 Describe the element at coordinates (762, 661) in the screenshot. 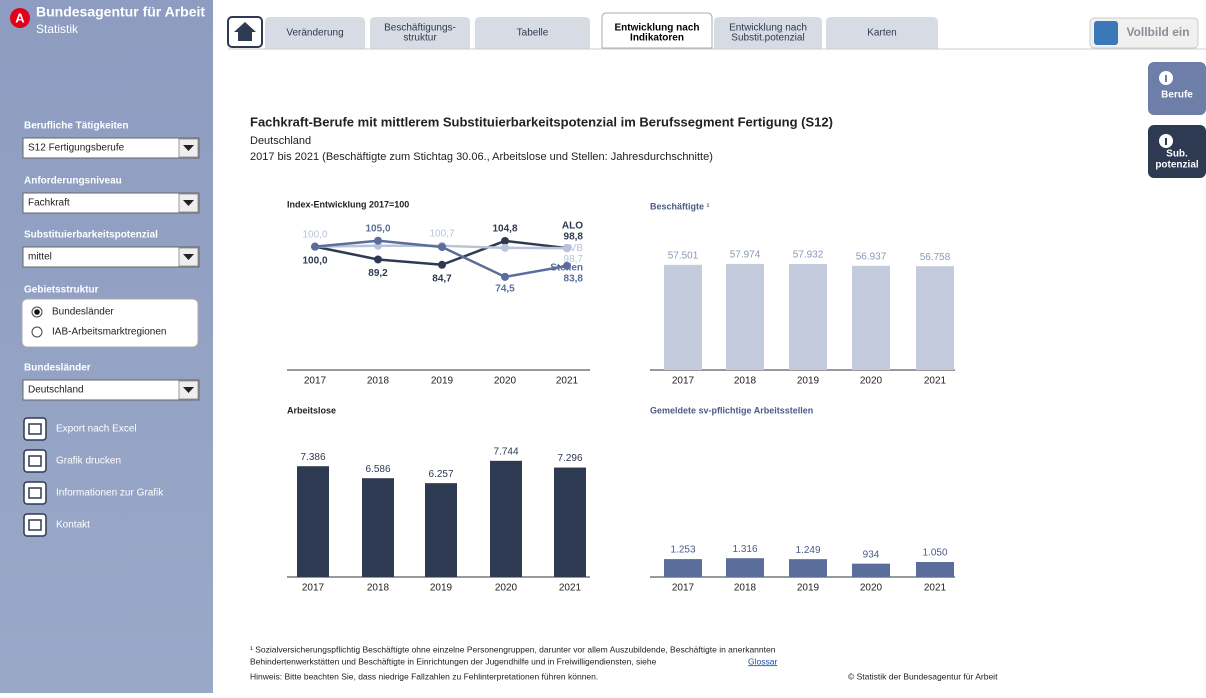

I see `glossar-link: Glossar` at that location.